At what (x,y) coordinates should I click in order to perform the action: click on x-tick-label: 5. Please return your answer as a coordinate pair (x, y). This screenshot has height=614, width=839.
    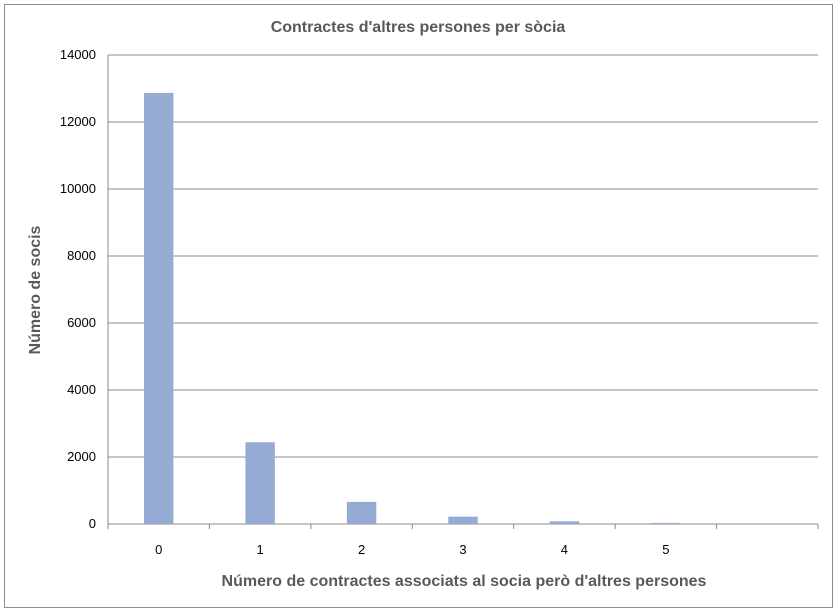
    Looking at the image, I should click on (665, 549).